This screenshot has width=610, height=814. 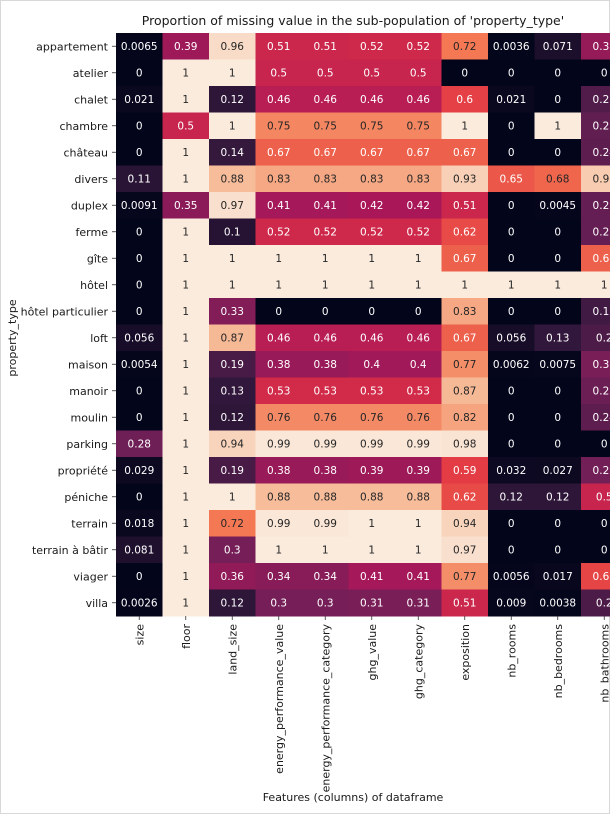 I want to click on cell-value-label: 0.2, so click(x=603, y=604).